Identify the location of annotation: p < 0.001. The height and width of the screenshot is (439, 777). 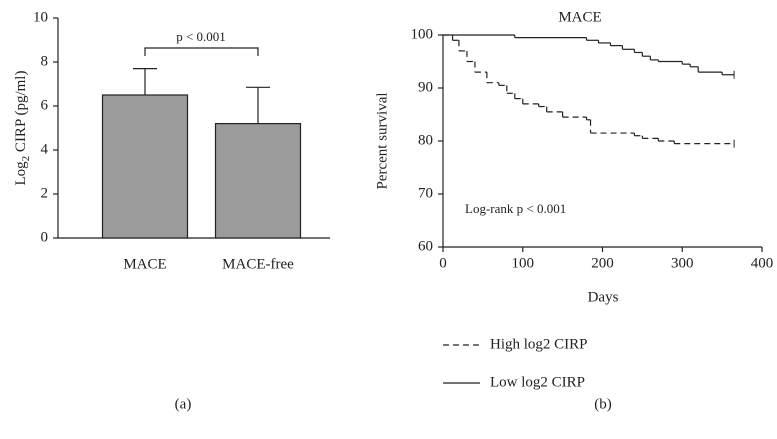
(201, 36).